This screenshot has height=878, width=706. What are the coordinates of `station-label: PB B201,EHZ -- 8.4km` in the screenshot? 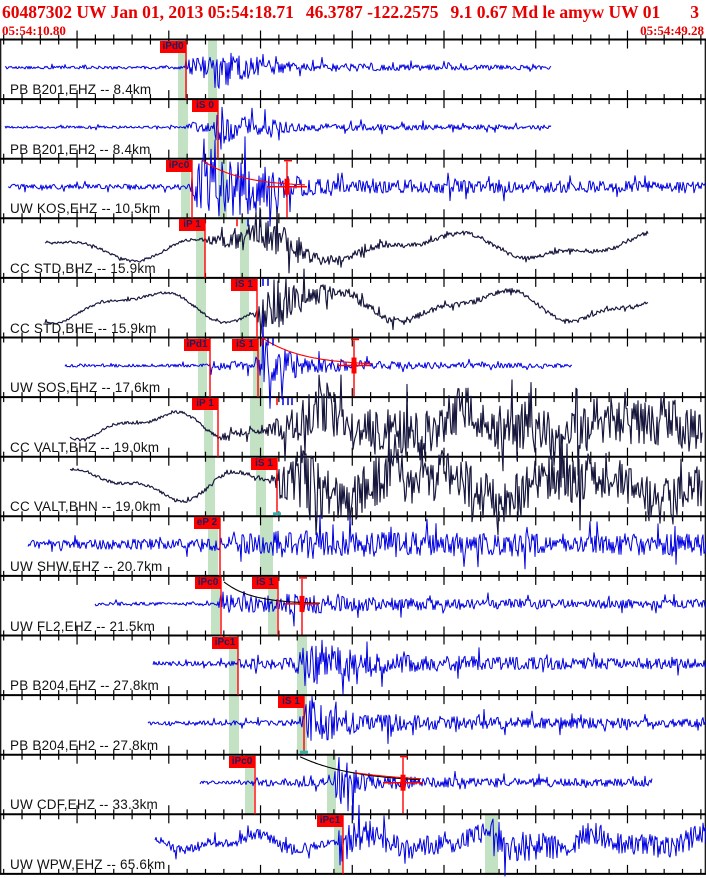 It's located at (81, 90).